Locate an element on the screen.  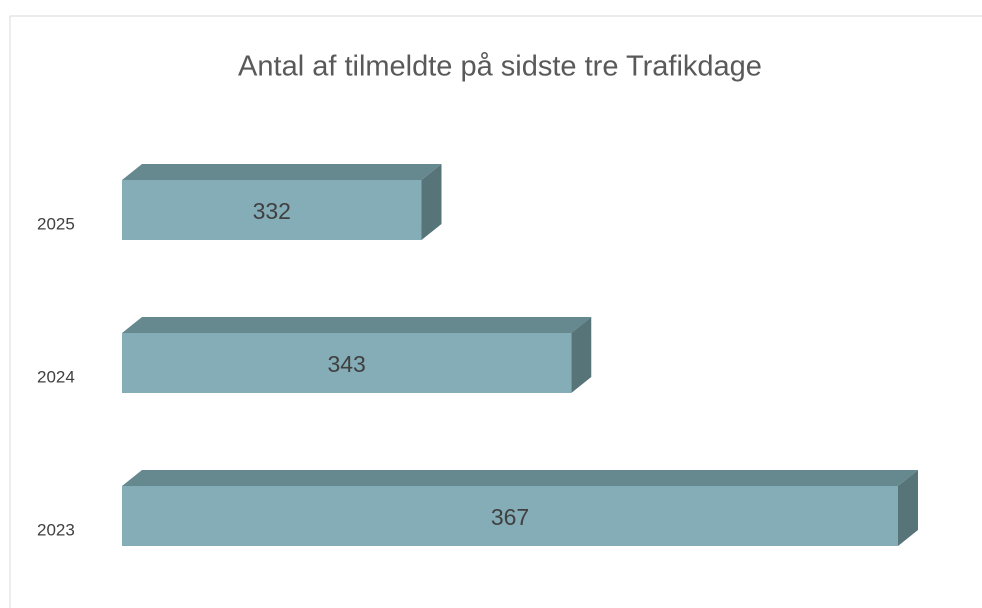
y-tick-label: 2024 is located at coordinates (56, 376).